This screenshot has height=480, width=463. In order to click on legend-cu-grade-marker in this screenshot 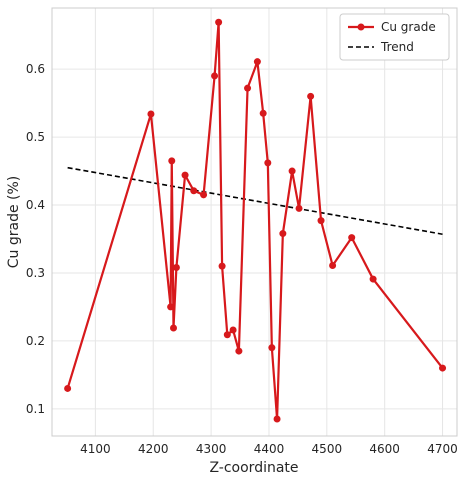, I will do `click(361, 27)`.